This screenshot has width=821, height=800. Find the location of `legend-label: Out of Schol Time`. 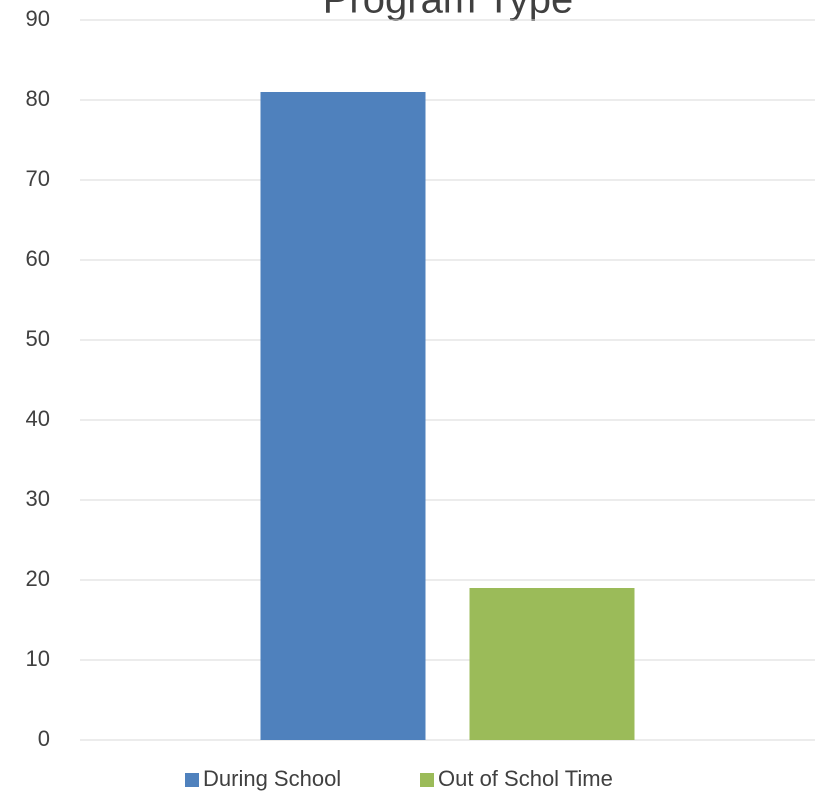

legend-label: Out of Schol Time is located at coordinates (525, 778).